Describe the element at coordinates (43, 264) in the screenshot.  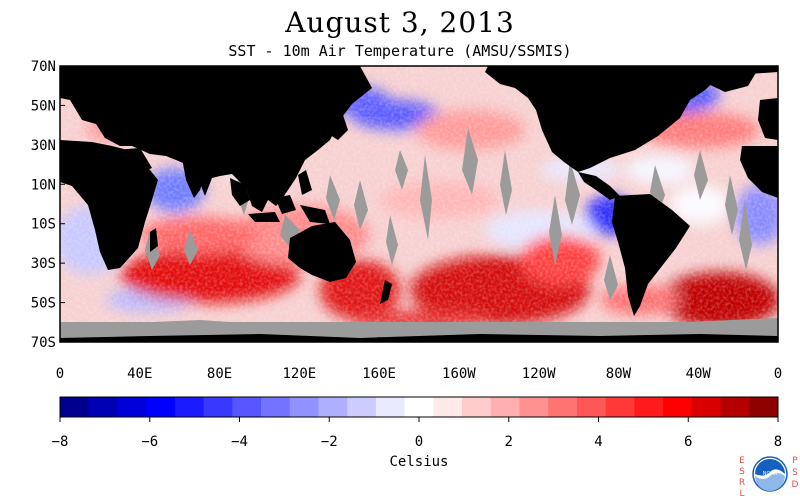
I see `lat-label: 30S` at that location.